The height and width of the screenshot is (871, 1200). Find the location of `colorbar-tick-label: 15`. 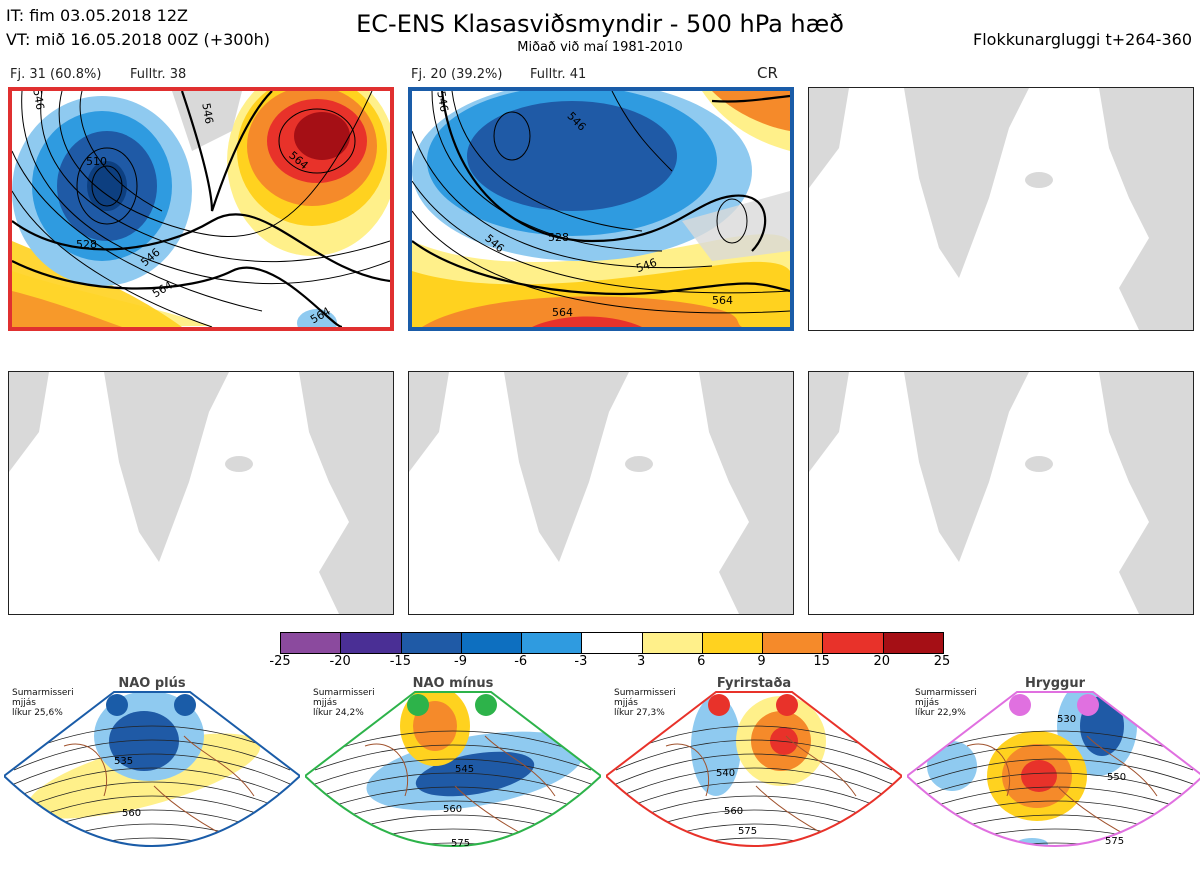

colorbar-tick-label: 15 is located at coordinates (821, 661).